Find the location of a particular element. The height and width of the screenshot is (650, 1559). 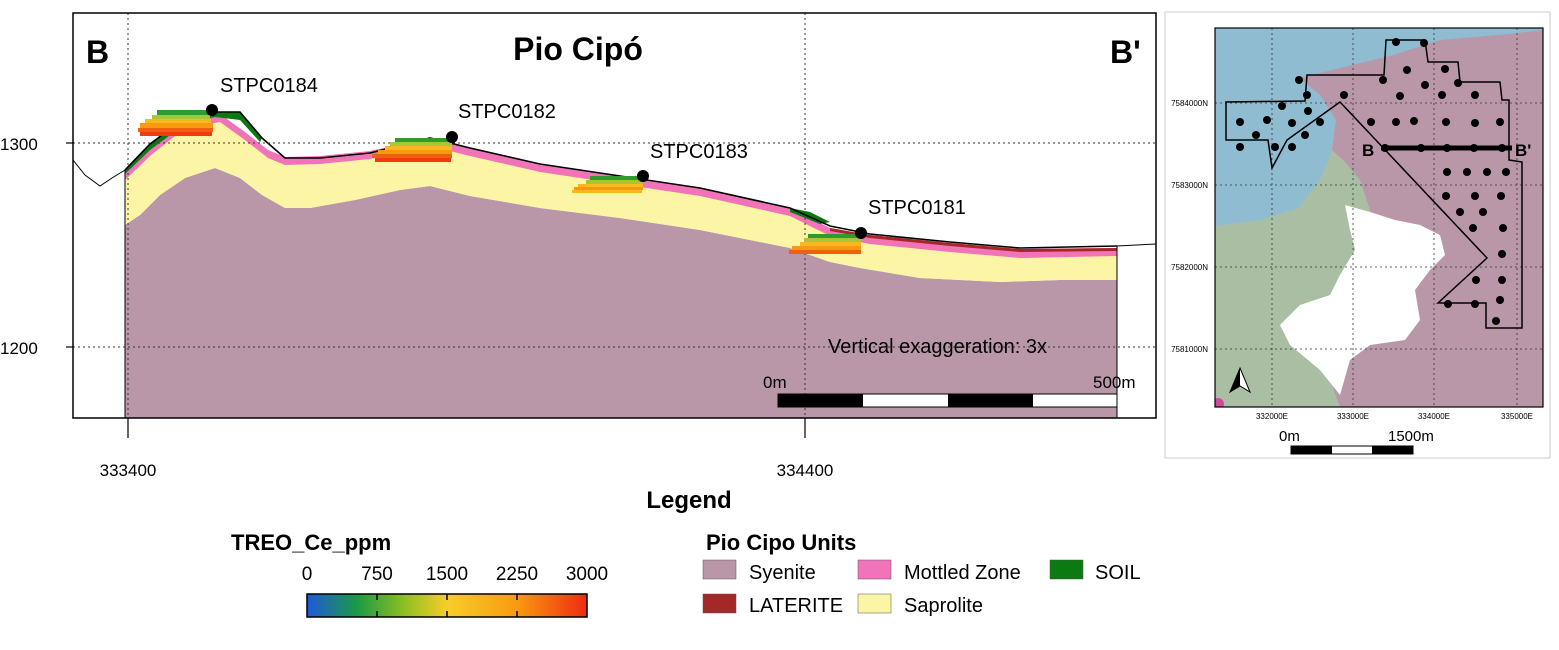

legend-label-laterite: LATERITE is located at coordinates (796, 606).